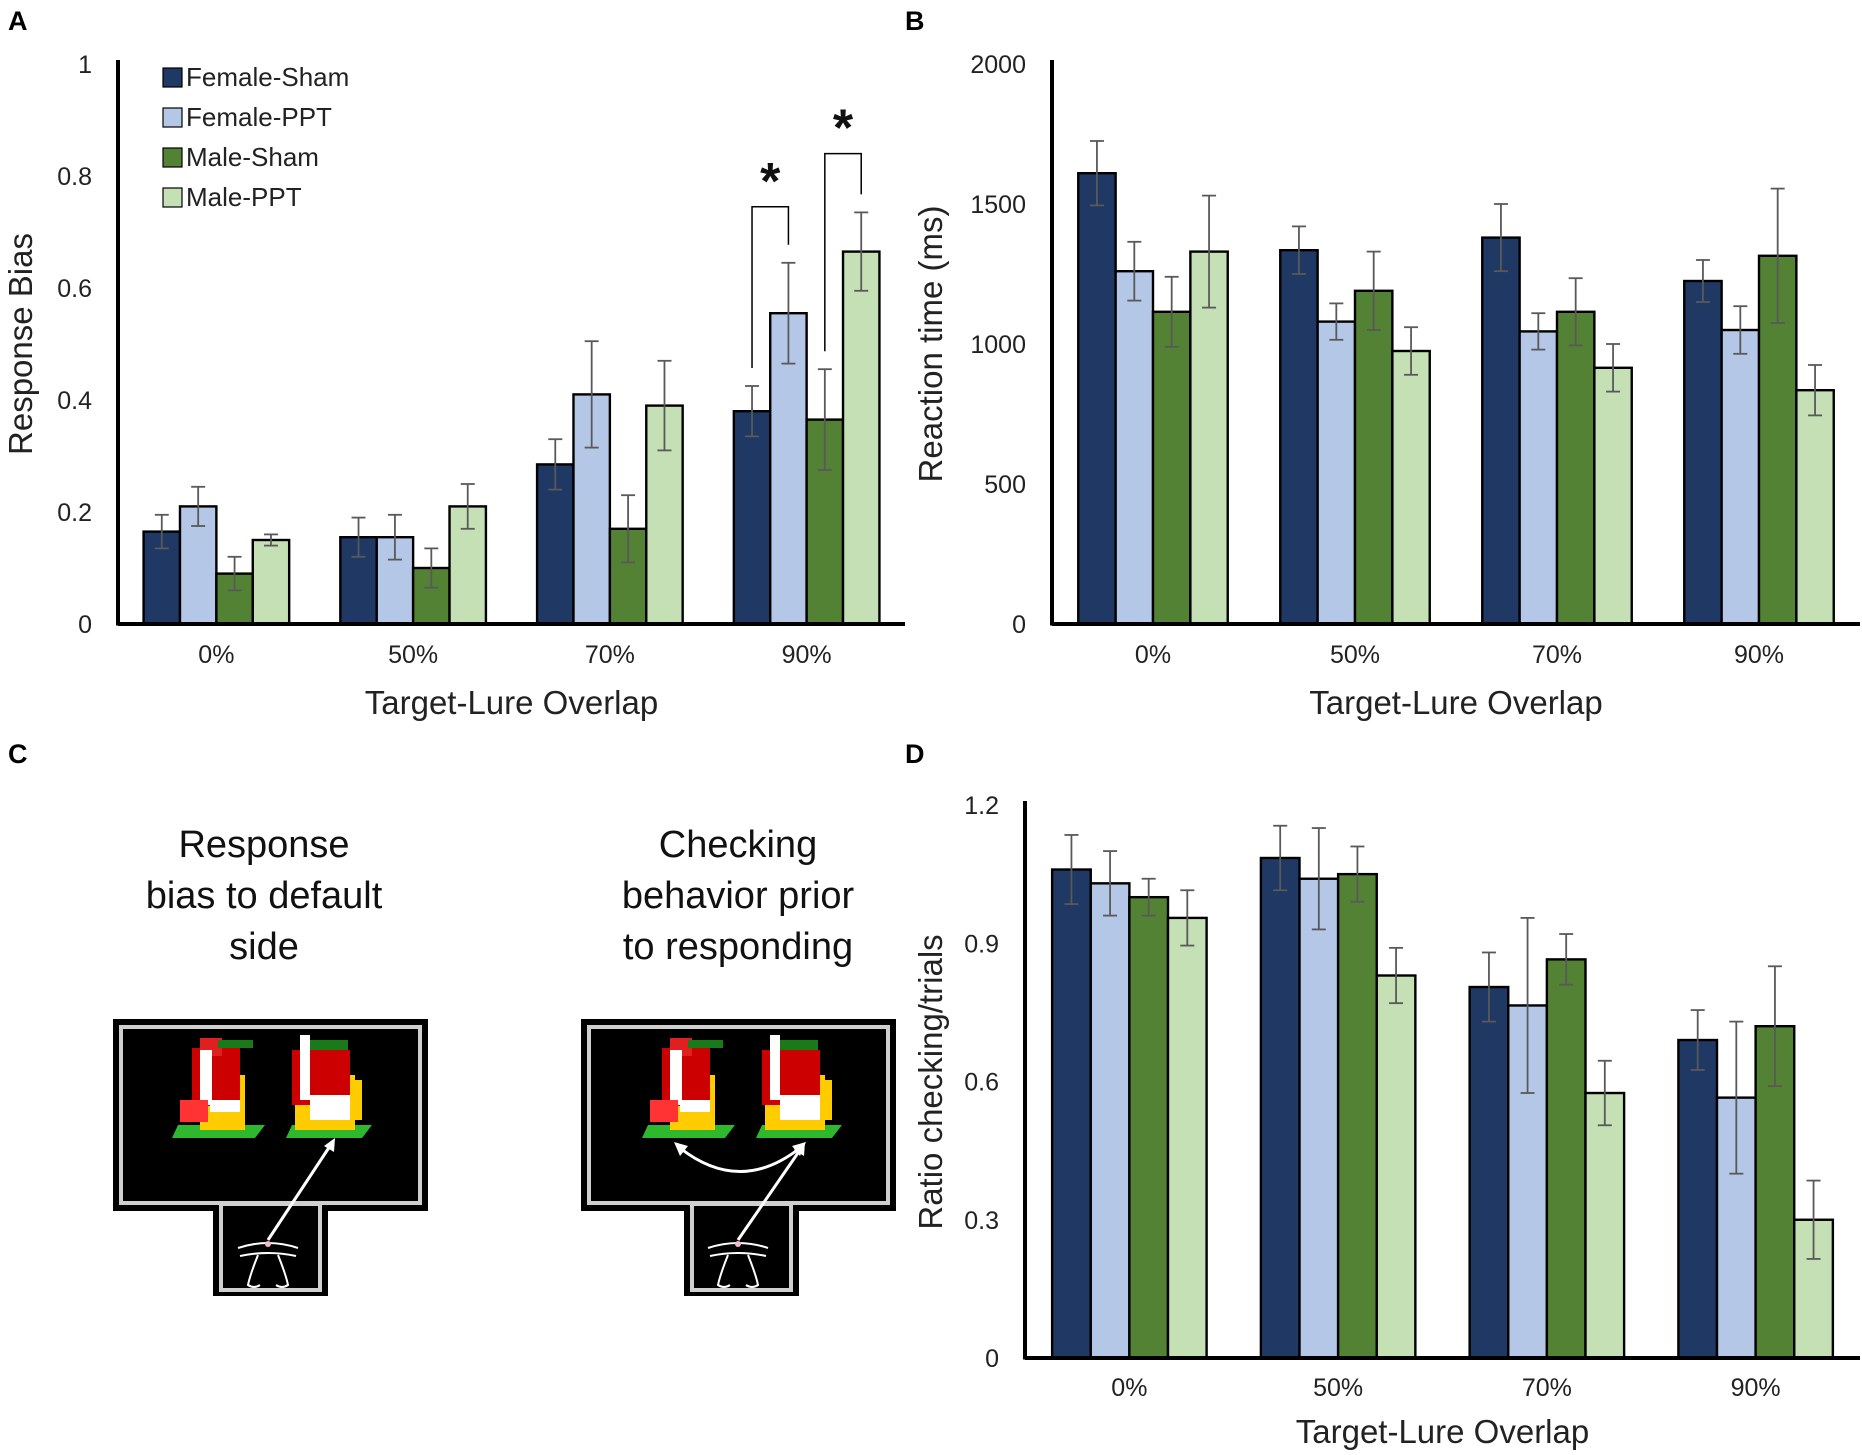 The image size is (1862, 1455). Describe the element at coordinates (18, 754) in the screenshot. I see `panel-label-c: C` at that location.